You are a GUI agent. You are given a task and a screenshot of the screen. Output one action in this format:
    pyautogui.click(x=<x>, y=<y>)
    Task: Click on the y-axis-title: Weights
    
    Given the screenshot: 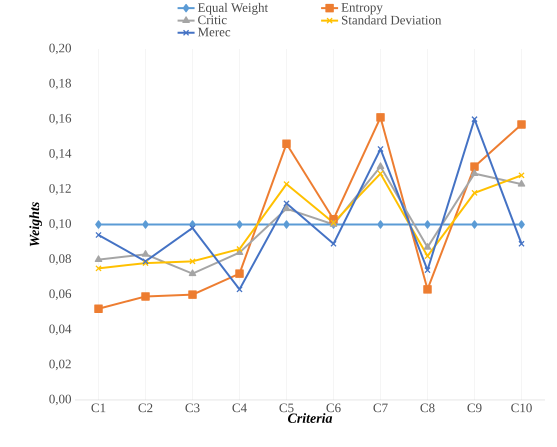 What is the action you would take?
    pyautogui.click(x=35, y=224)
    